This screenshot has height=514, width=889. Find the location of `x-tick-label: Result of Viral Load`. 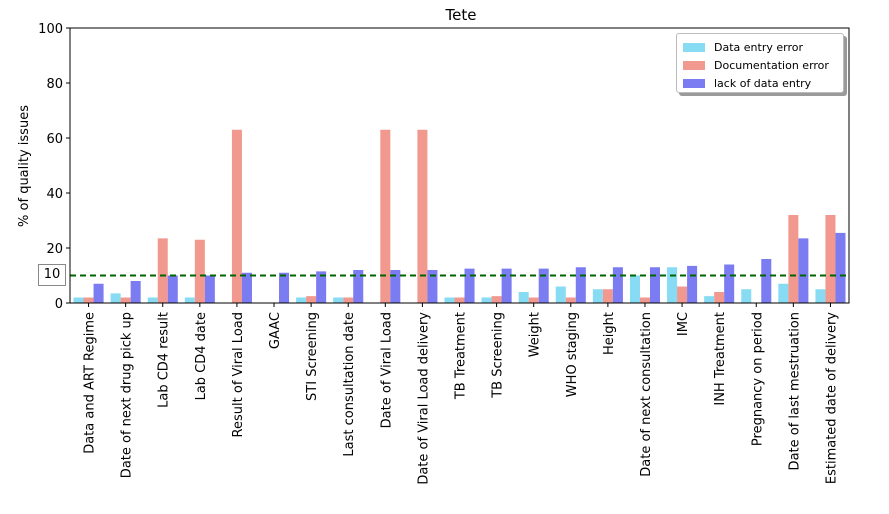

x-tick-label: Result of Viral Load is located at coordinates (238, 374).